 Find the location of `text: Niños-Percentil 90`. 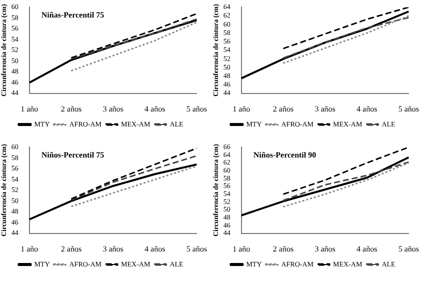

text: Niños-Percentil 90 is located at coordinates (284, 155).